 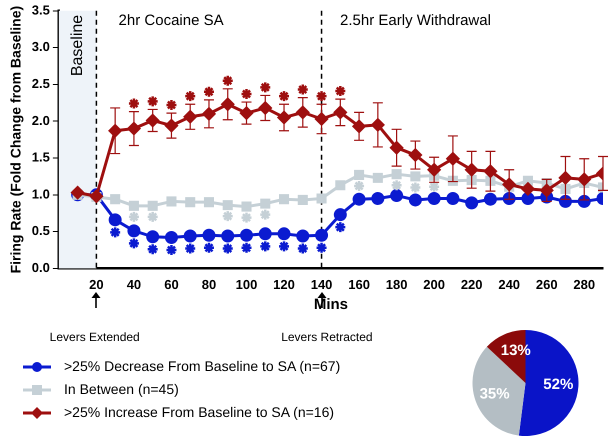 What do you see at coordinates (331, 305) in the screenshot?
I see `x-axis-title: Mins` at bounding box center [331, 305].